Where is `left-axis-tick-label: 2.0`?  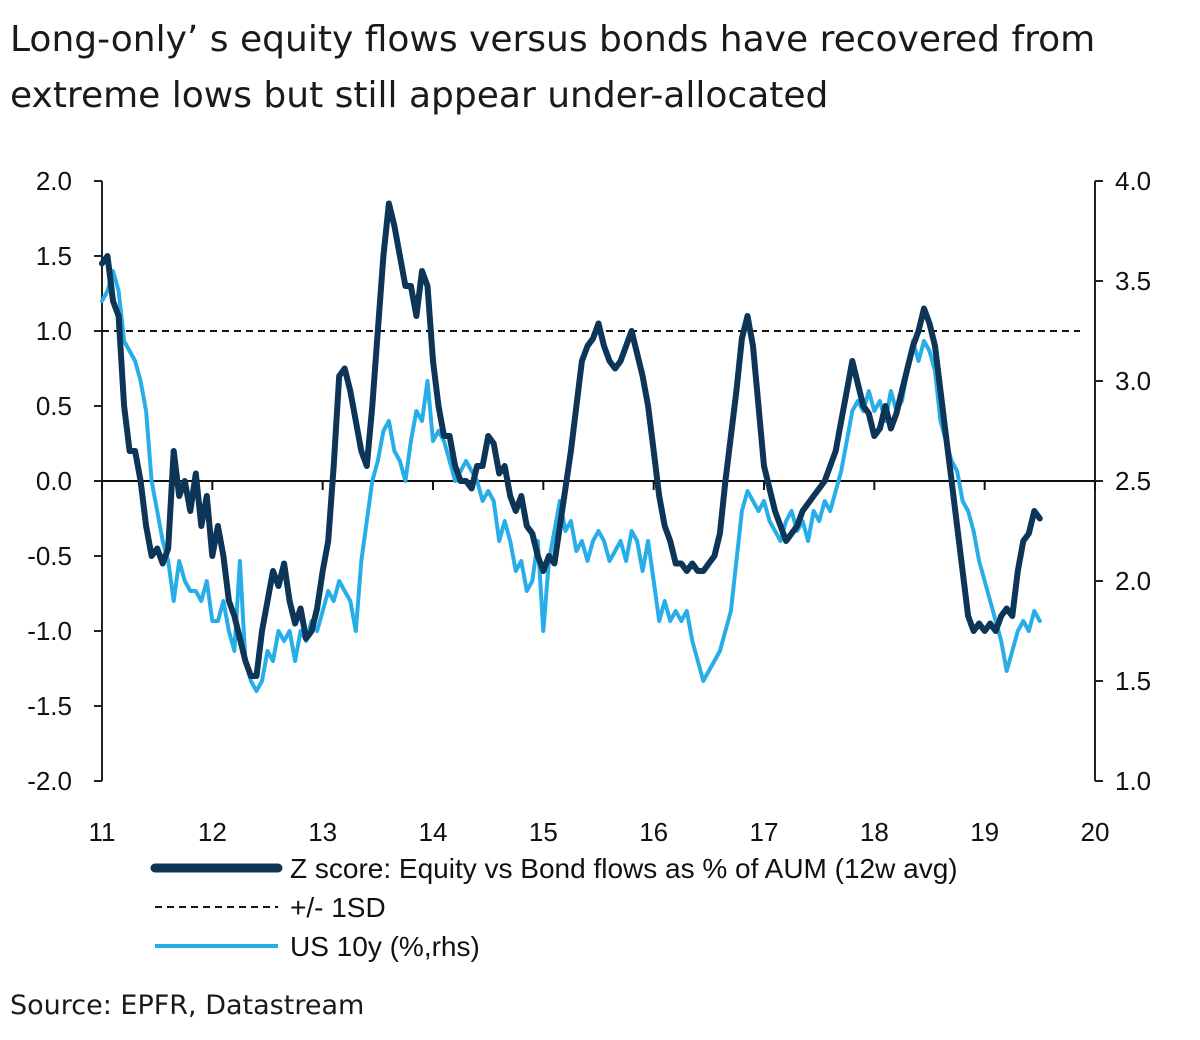 left-axis-tick-label: 2.0 is located at coordinates (54, 181).